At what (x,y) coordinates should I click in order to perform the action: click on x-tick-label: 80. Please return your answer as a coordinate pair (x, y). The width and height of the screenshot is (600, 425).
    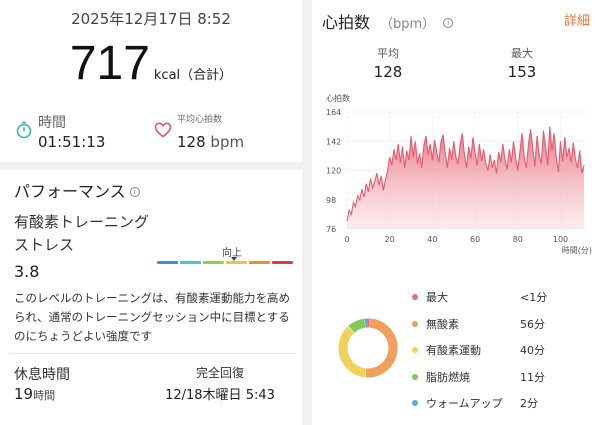
    Looking at the image, I should click on (518, 239).